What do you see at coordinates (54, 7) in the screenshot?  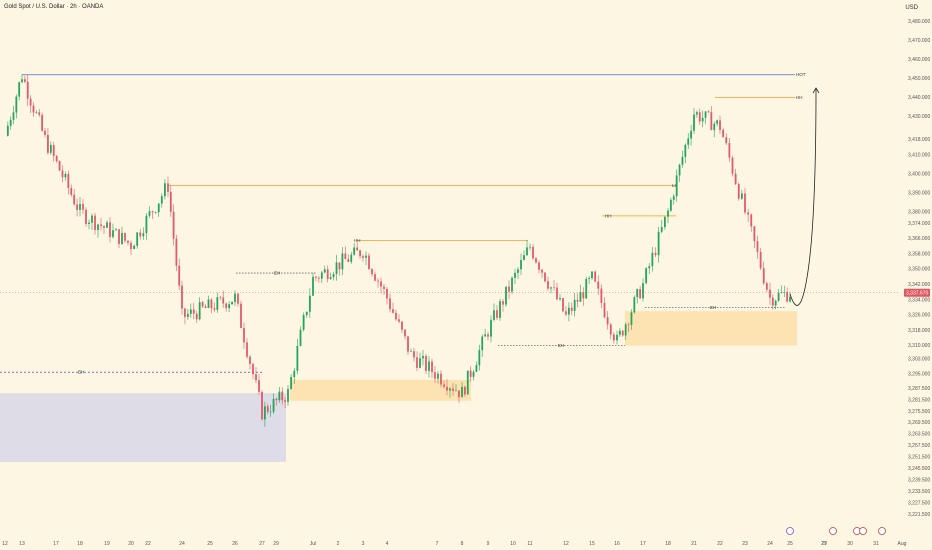 I see `chart-title: Gold Spot / U.S. Dollar · 2h · OANDA` at bounding box center [54, 7].